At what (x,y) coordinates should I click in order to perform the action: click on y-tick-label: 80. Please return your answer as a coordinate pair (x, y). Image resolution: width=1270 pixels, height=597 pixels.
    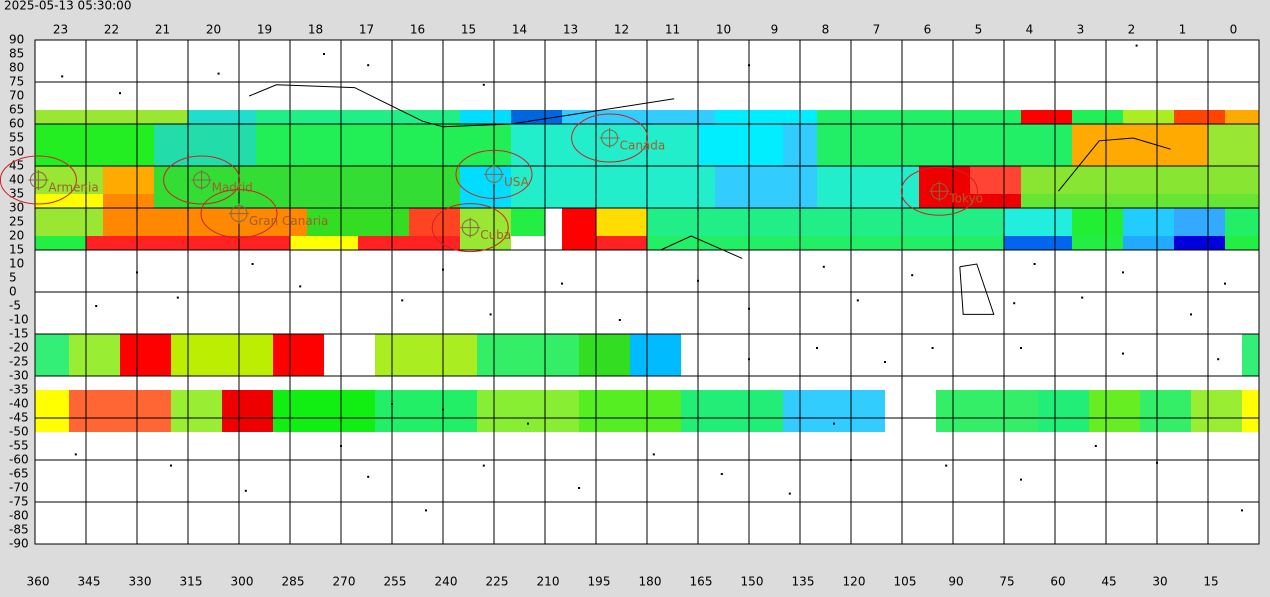
    Looking at the image, I should click on (16, 68).